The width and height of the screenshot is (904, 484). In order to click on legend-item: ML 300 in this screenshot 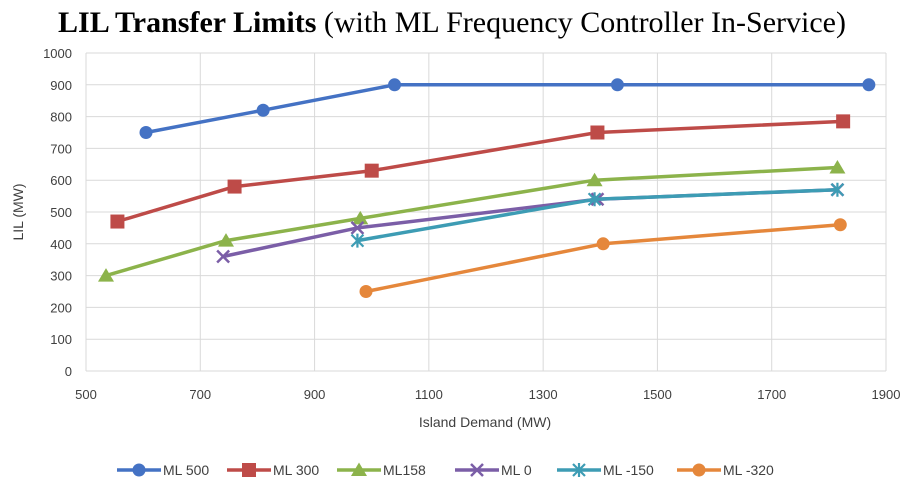, I will do `click(273, 470)`.